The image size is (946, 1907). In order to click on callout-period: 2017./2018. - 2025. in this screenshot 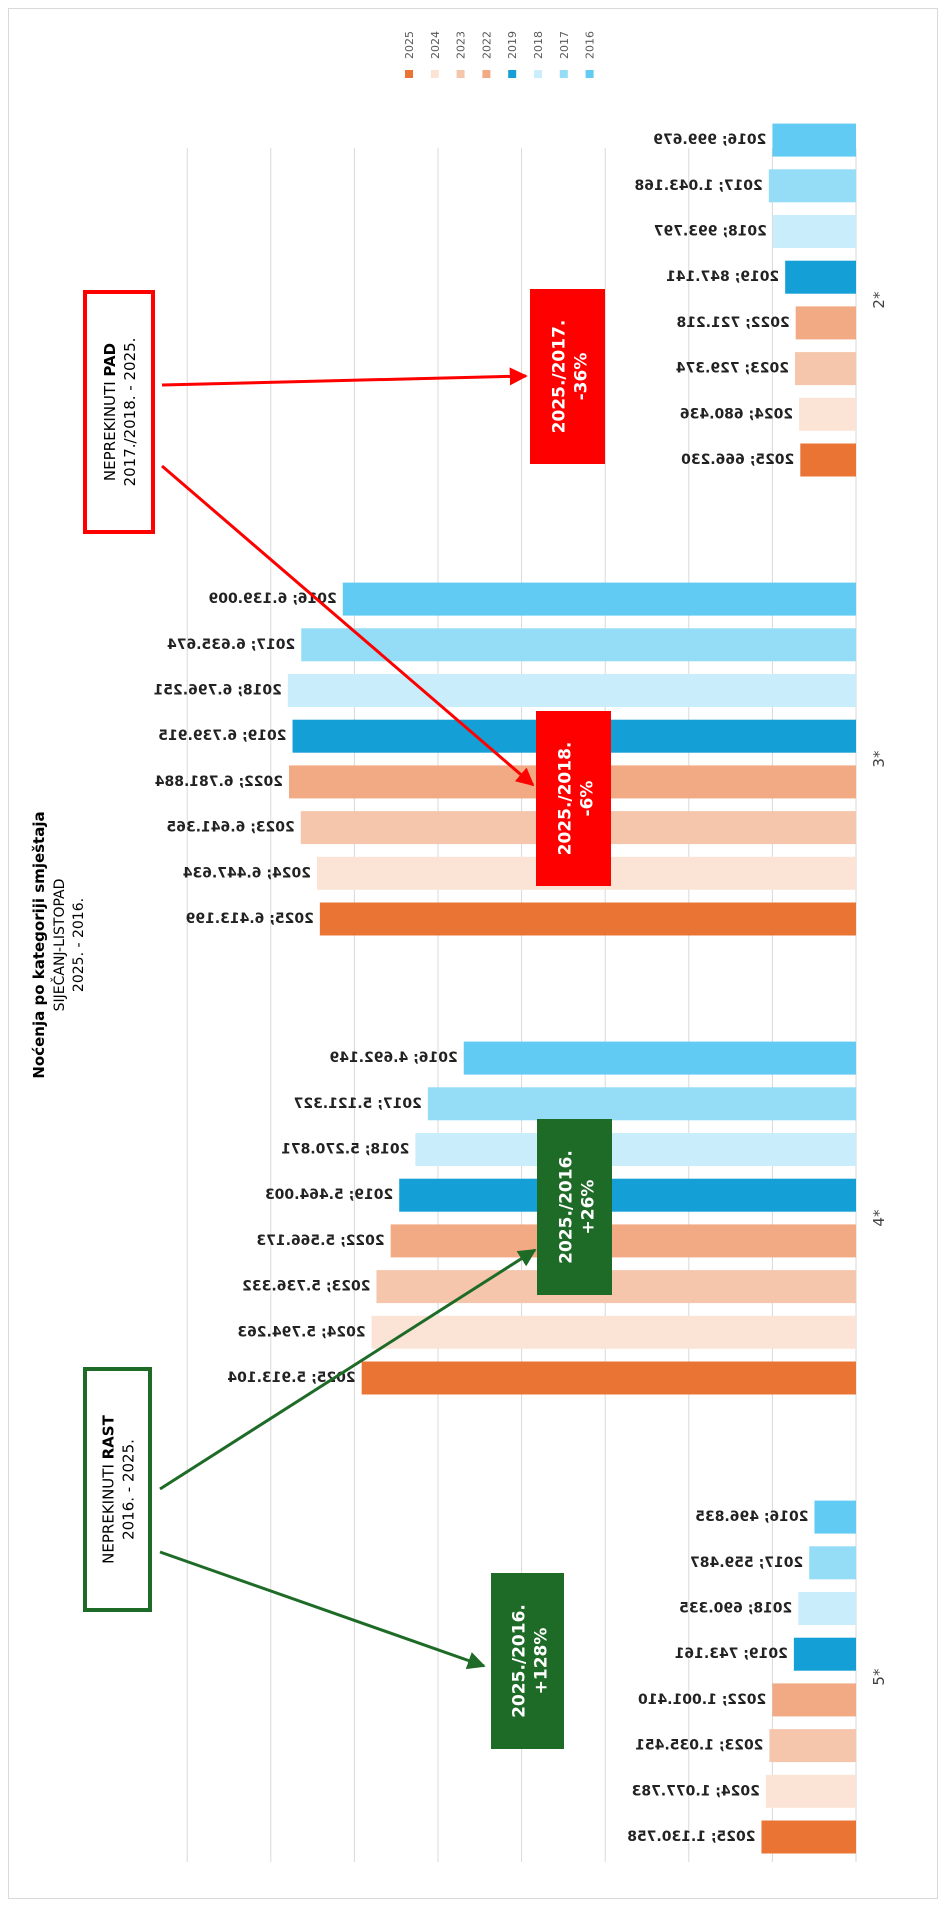, I will do `click(130, 412)`.